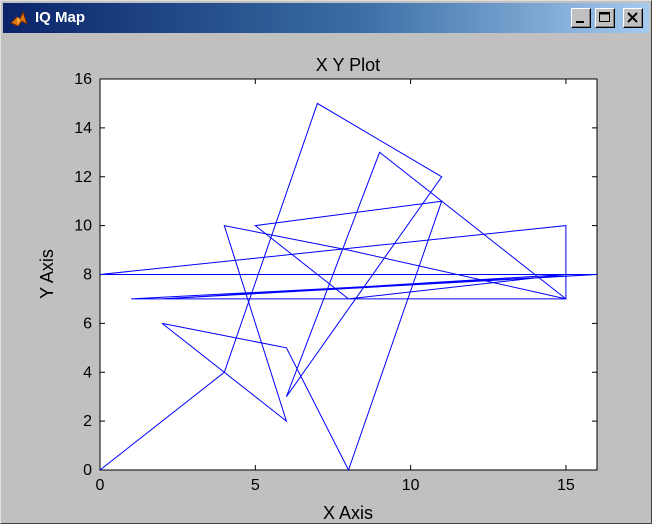 This screenshot has width=652, height=524. What do you see at coordinates (566, 485) in the screenshot?
I see `x-tick-label: 15` at bounding box center [566, 485].